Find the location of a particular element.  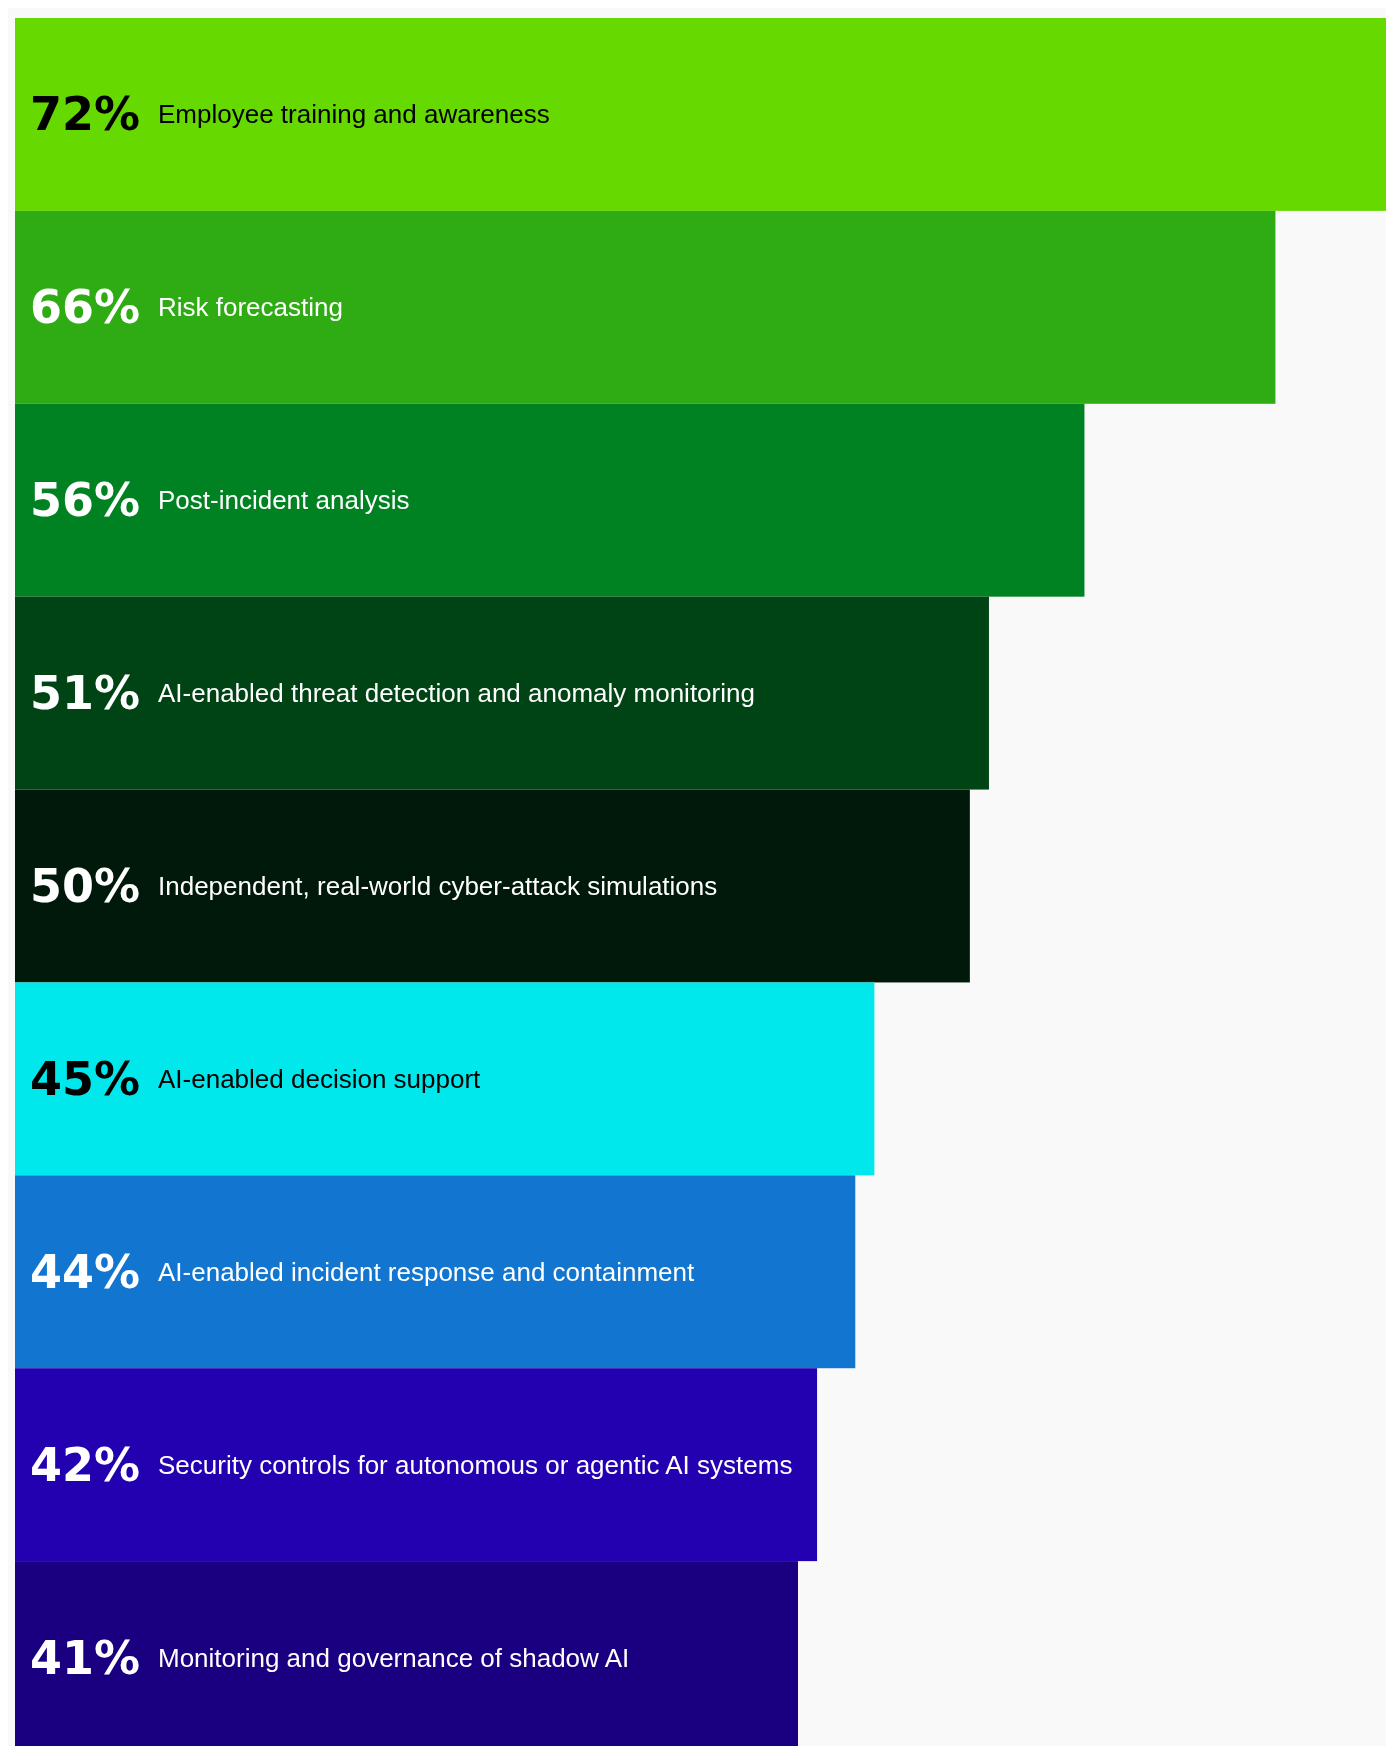

y-tick-label: Post-incident analysis is located at coordinates (284, 500).